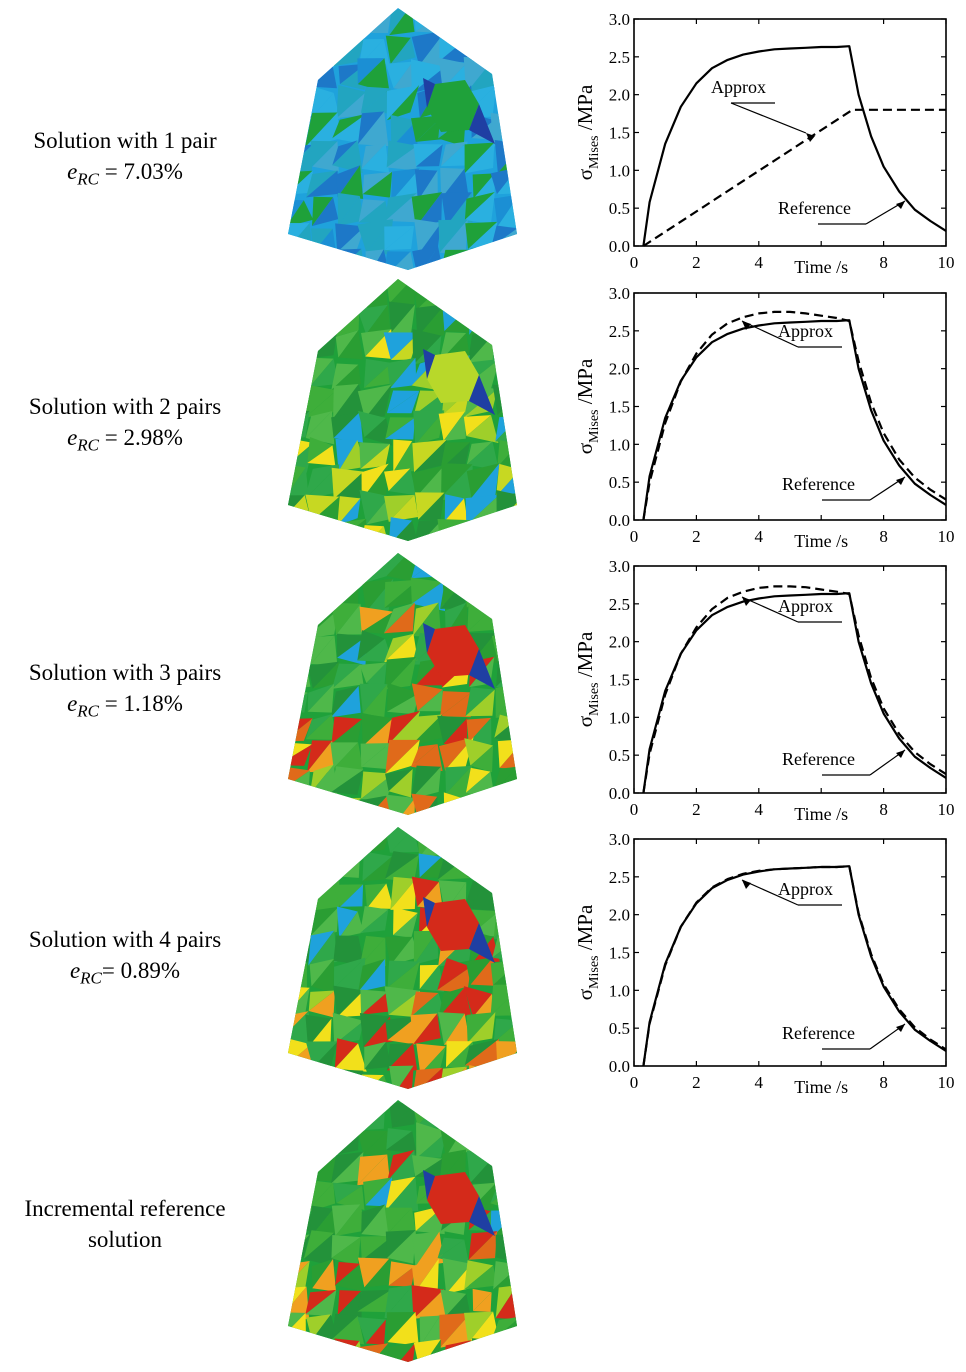 This screenshot has height=1372, width=966. Describe the element at coordinates (587, 952) in the screenshot. I see `y-axis-label: σMises /MPa` at that location.